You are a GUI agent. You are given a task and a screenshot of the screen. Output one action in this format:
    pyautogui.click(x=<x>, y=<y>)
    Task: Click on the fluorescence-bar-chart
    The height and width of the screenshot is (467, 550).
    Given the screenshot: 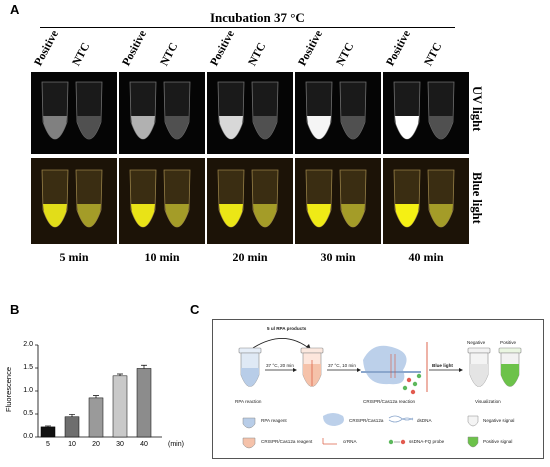 What is the action you would take?
    pyautogui.click(x=98, y=391)
    